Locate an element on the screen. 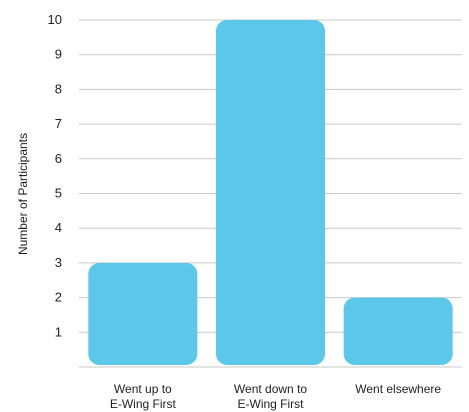  y-tick-label: 8 is located at coordinates (58, 88).